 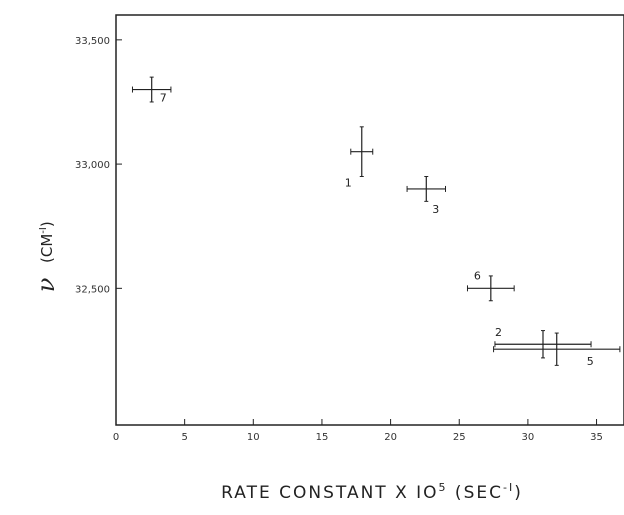 What do you see at coordinates (359, 158) in the screenshot?
I see `data-point-1: 1` at bounding box center [359, 158].